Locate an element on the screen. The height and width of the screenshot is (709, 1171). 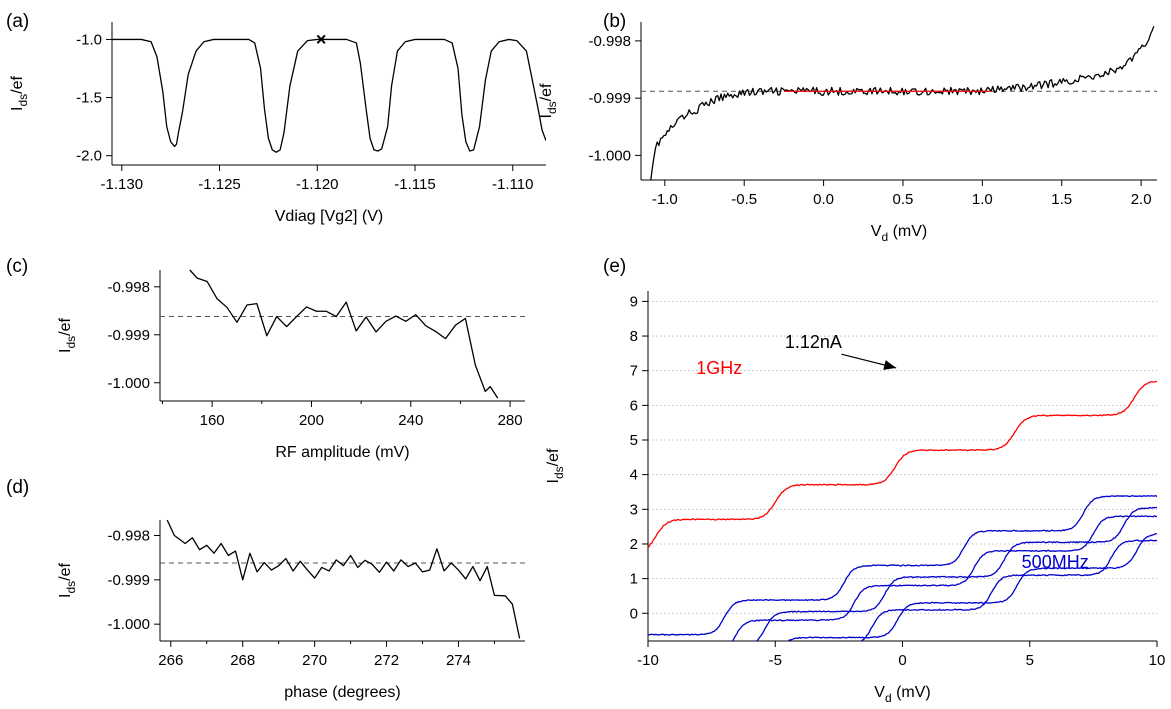
y-tick-label: 1 is located at coordinates (634, 579).